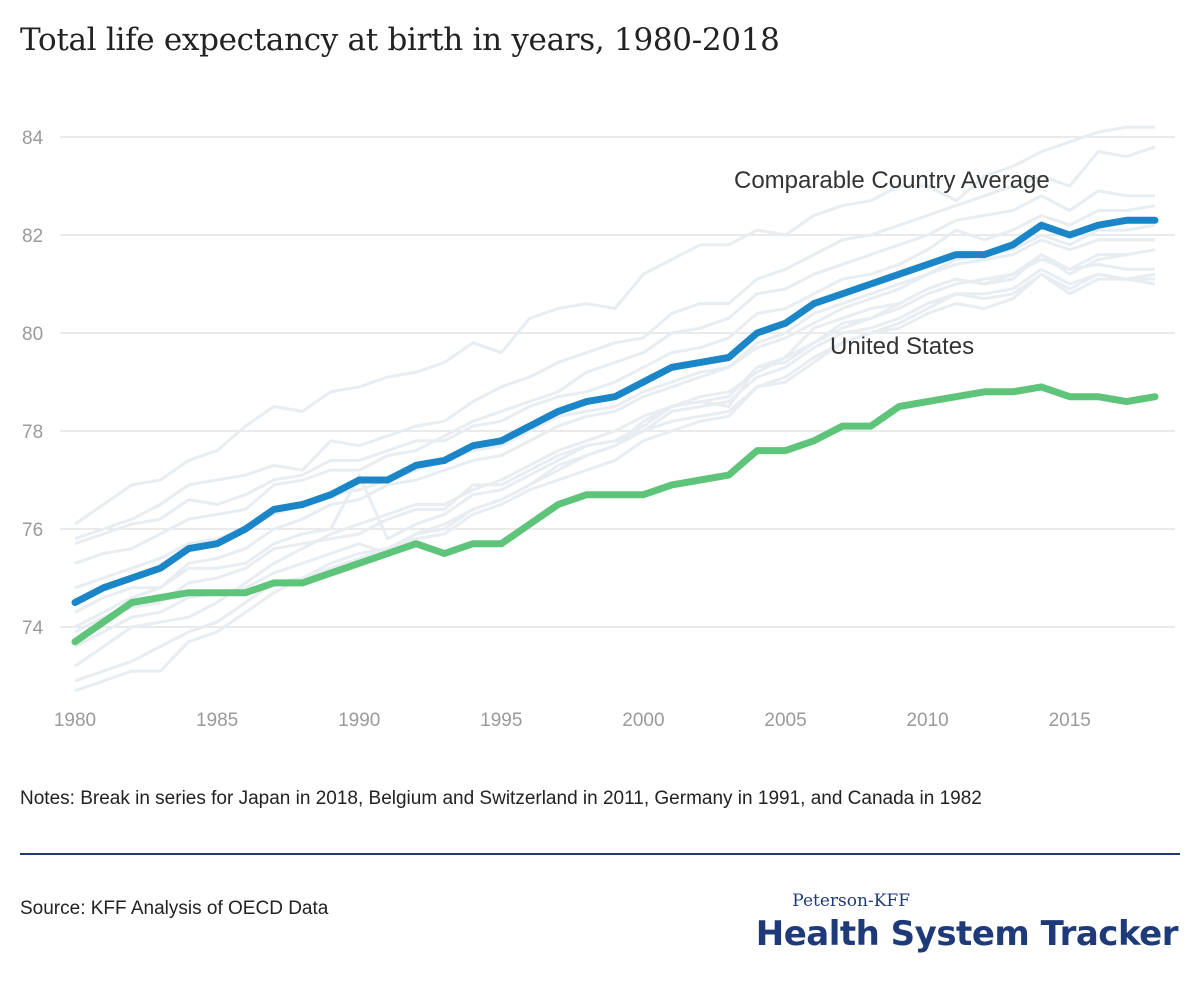 This screenshot has height=992, width=1200. What do you see at coordinates (902, 346) in the screenshot?
I see `annotation-united-states: United States` at bounding box center [902, 346].